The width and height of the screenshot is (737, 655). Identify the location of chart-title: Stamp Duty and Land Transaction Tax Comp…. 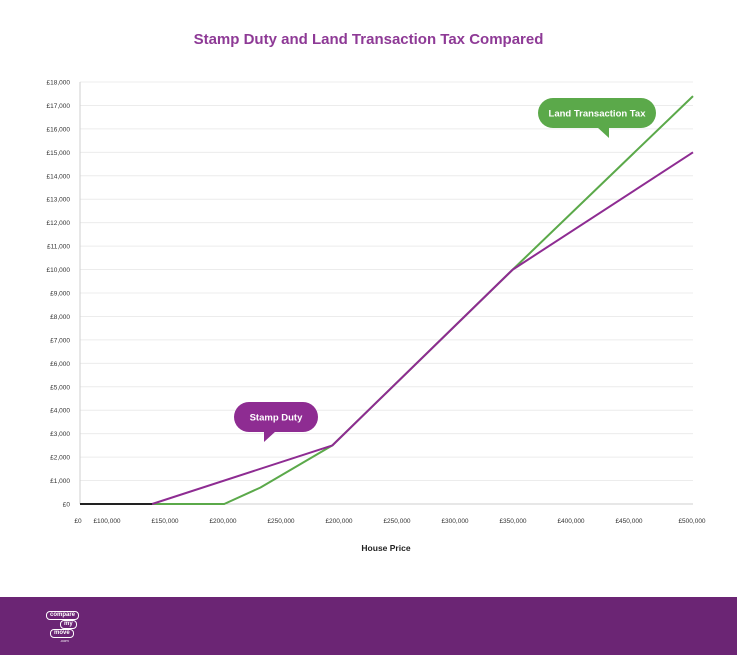
(368, 39).